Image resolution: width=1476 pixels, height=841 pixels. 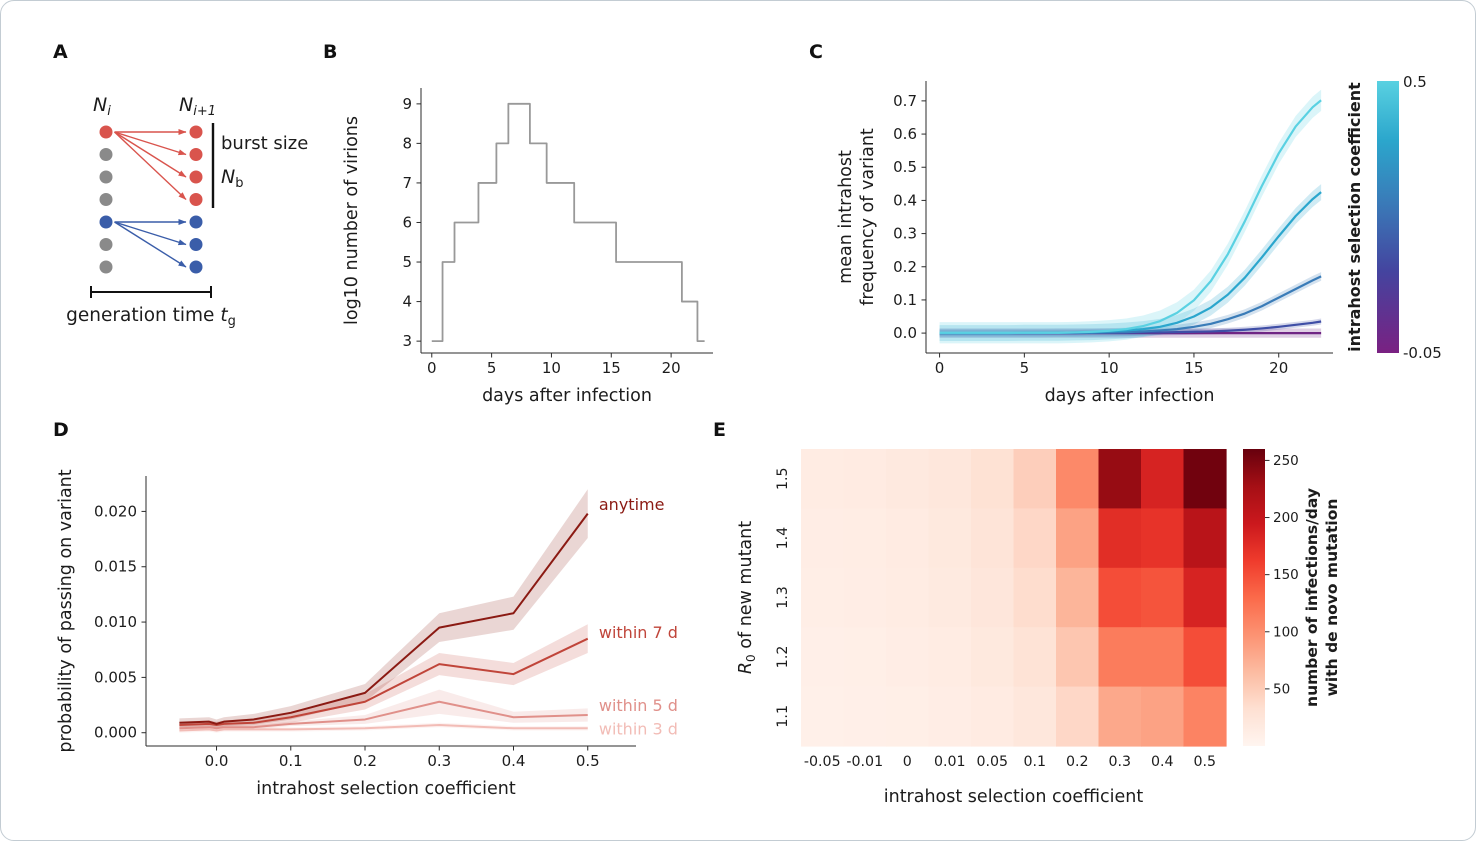 What do you see at coordinates (567, 396) in the screenshot?
I see `b-xlabel: days after infection` at bounding box center [567, 396].